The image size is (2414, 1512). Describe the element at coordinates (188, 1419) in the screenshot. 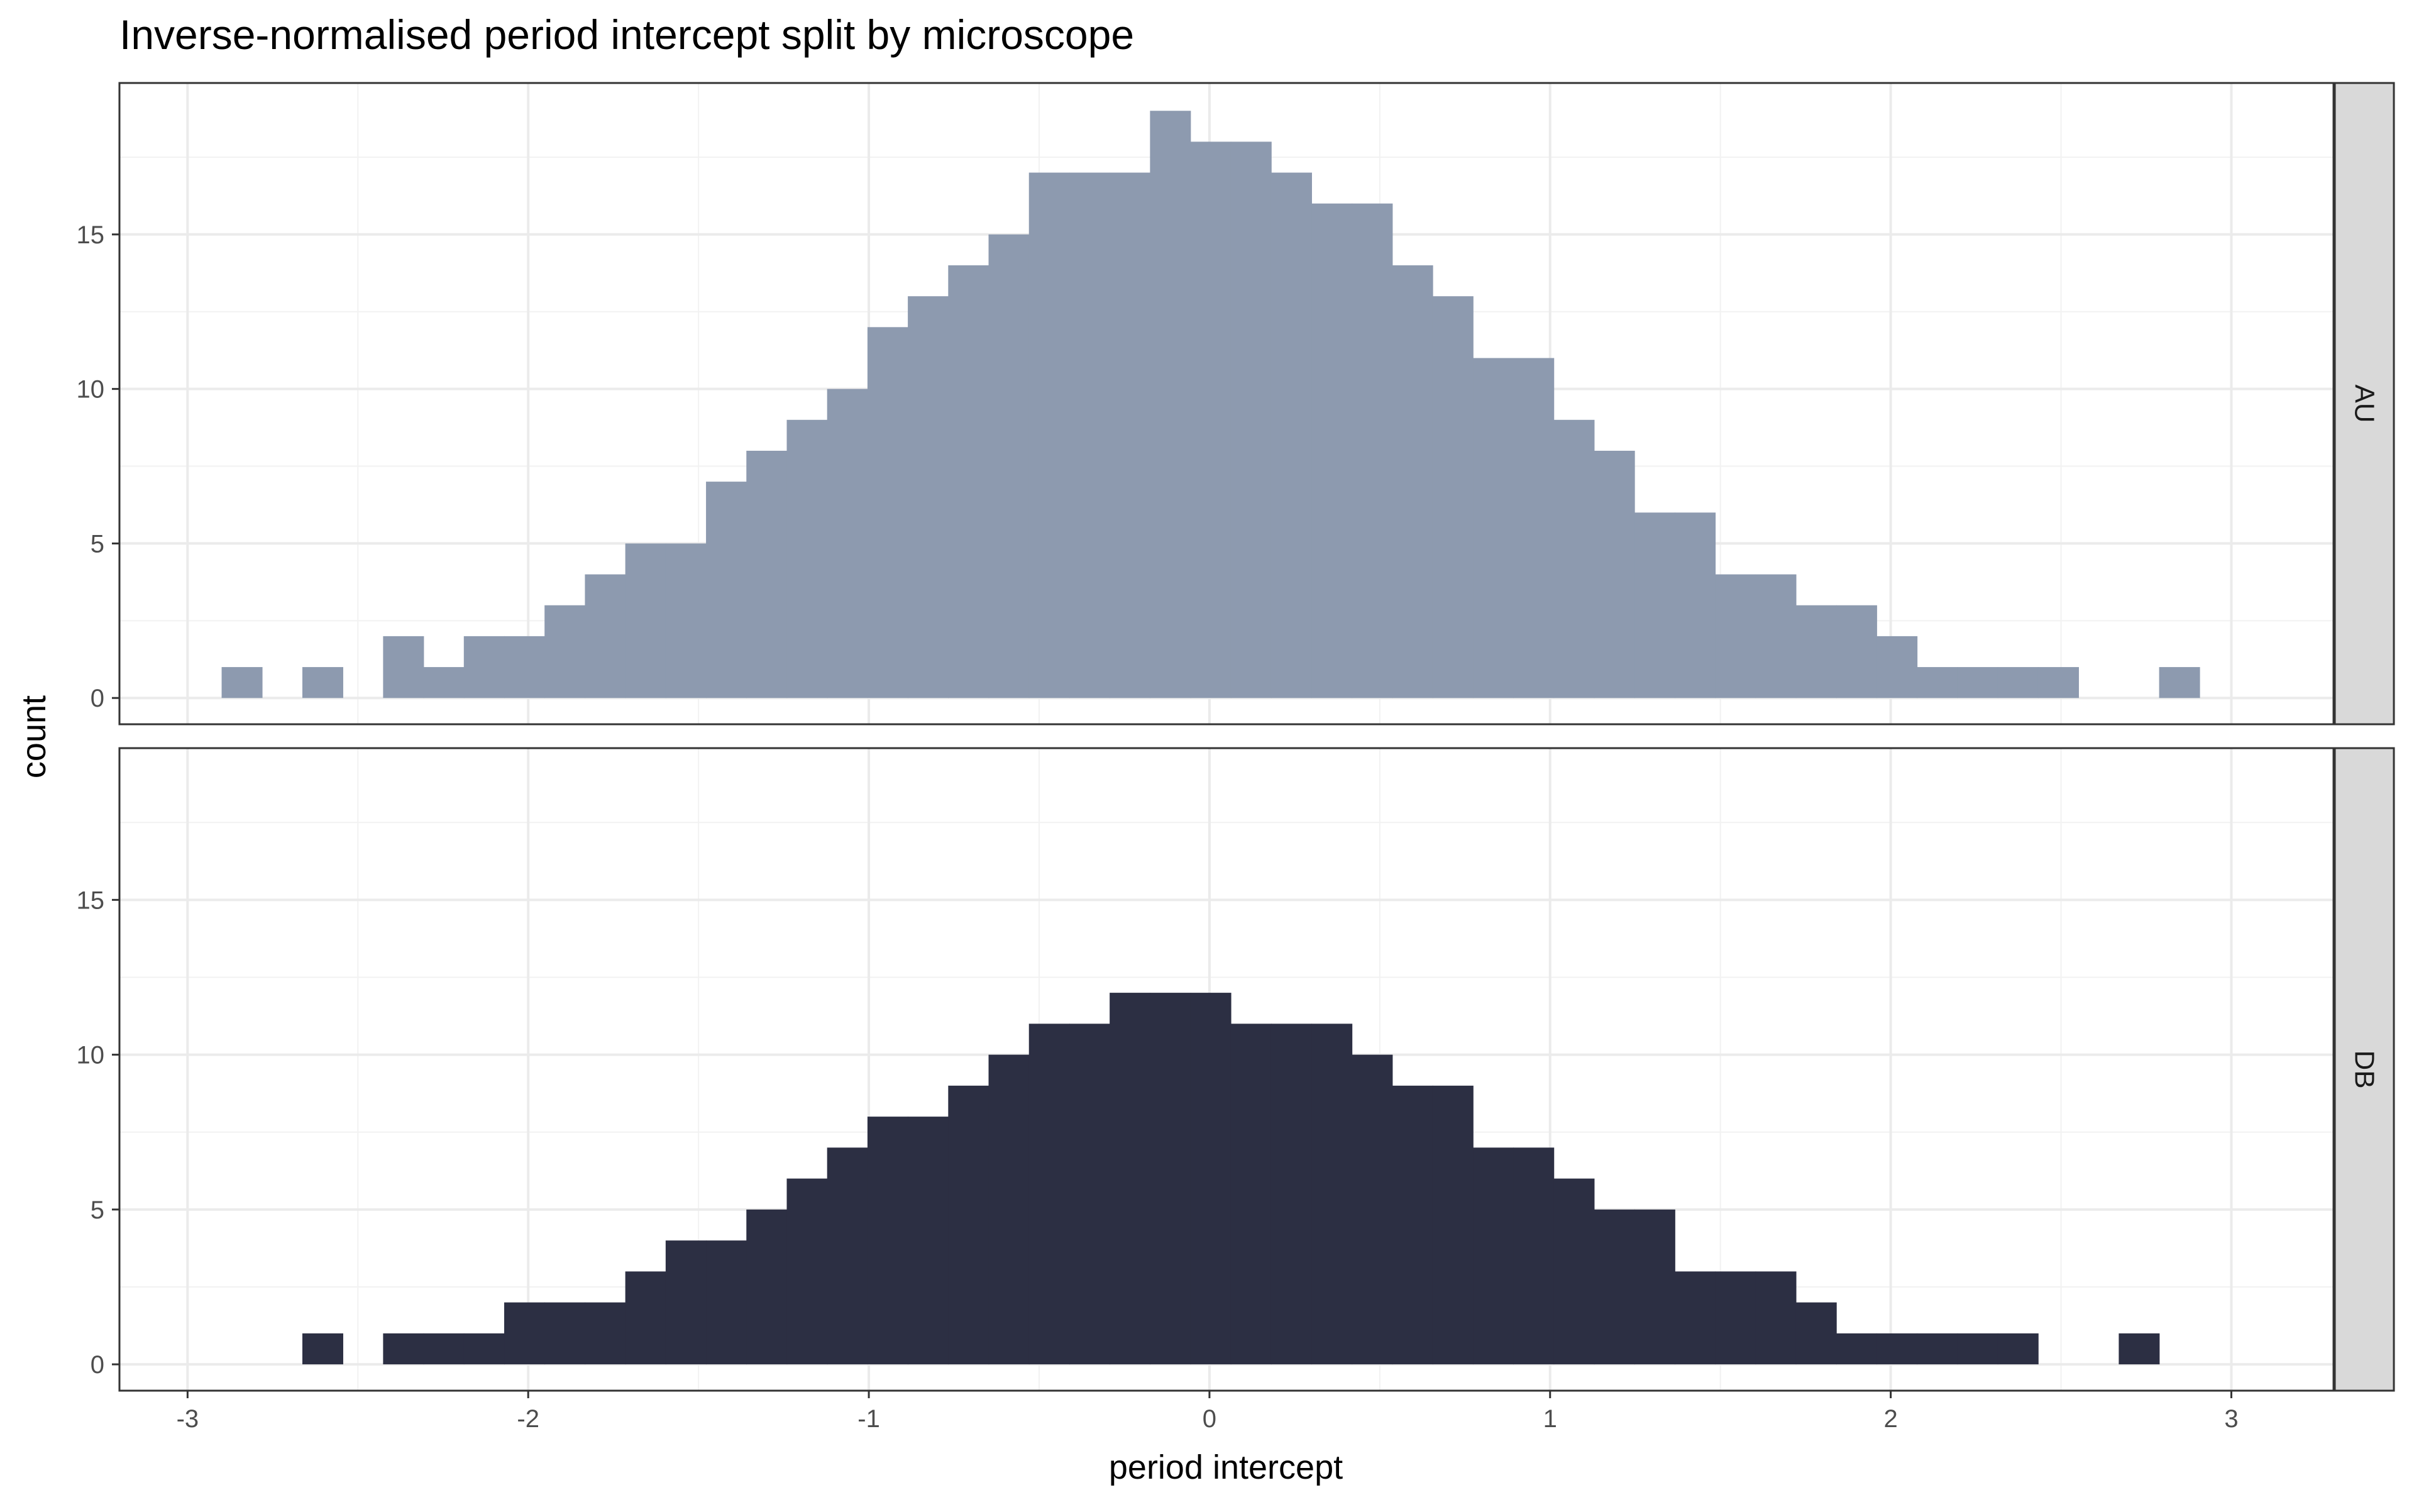

I see `x-tick-label: -3` at that location.